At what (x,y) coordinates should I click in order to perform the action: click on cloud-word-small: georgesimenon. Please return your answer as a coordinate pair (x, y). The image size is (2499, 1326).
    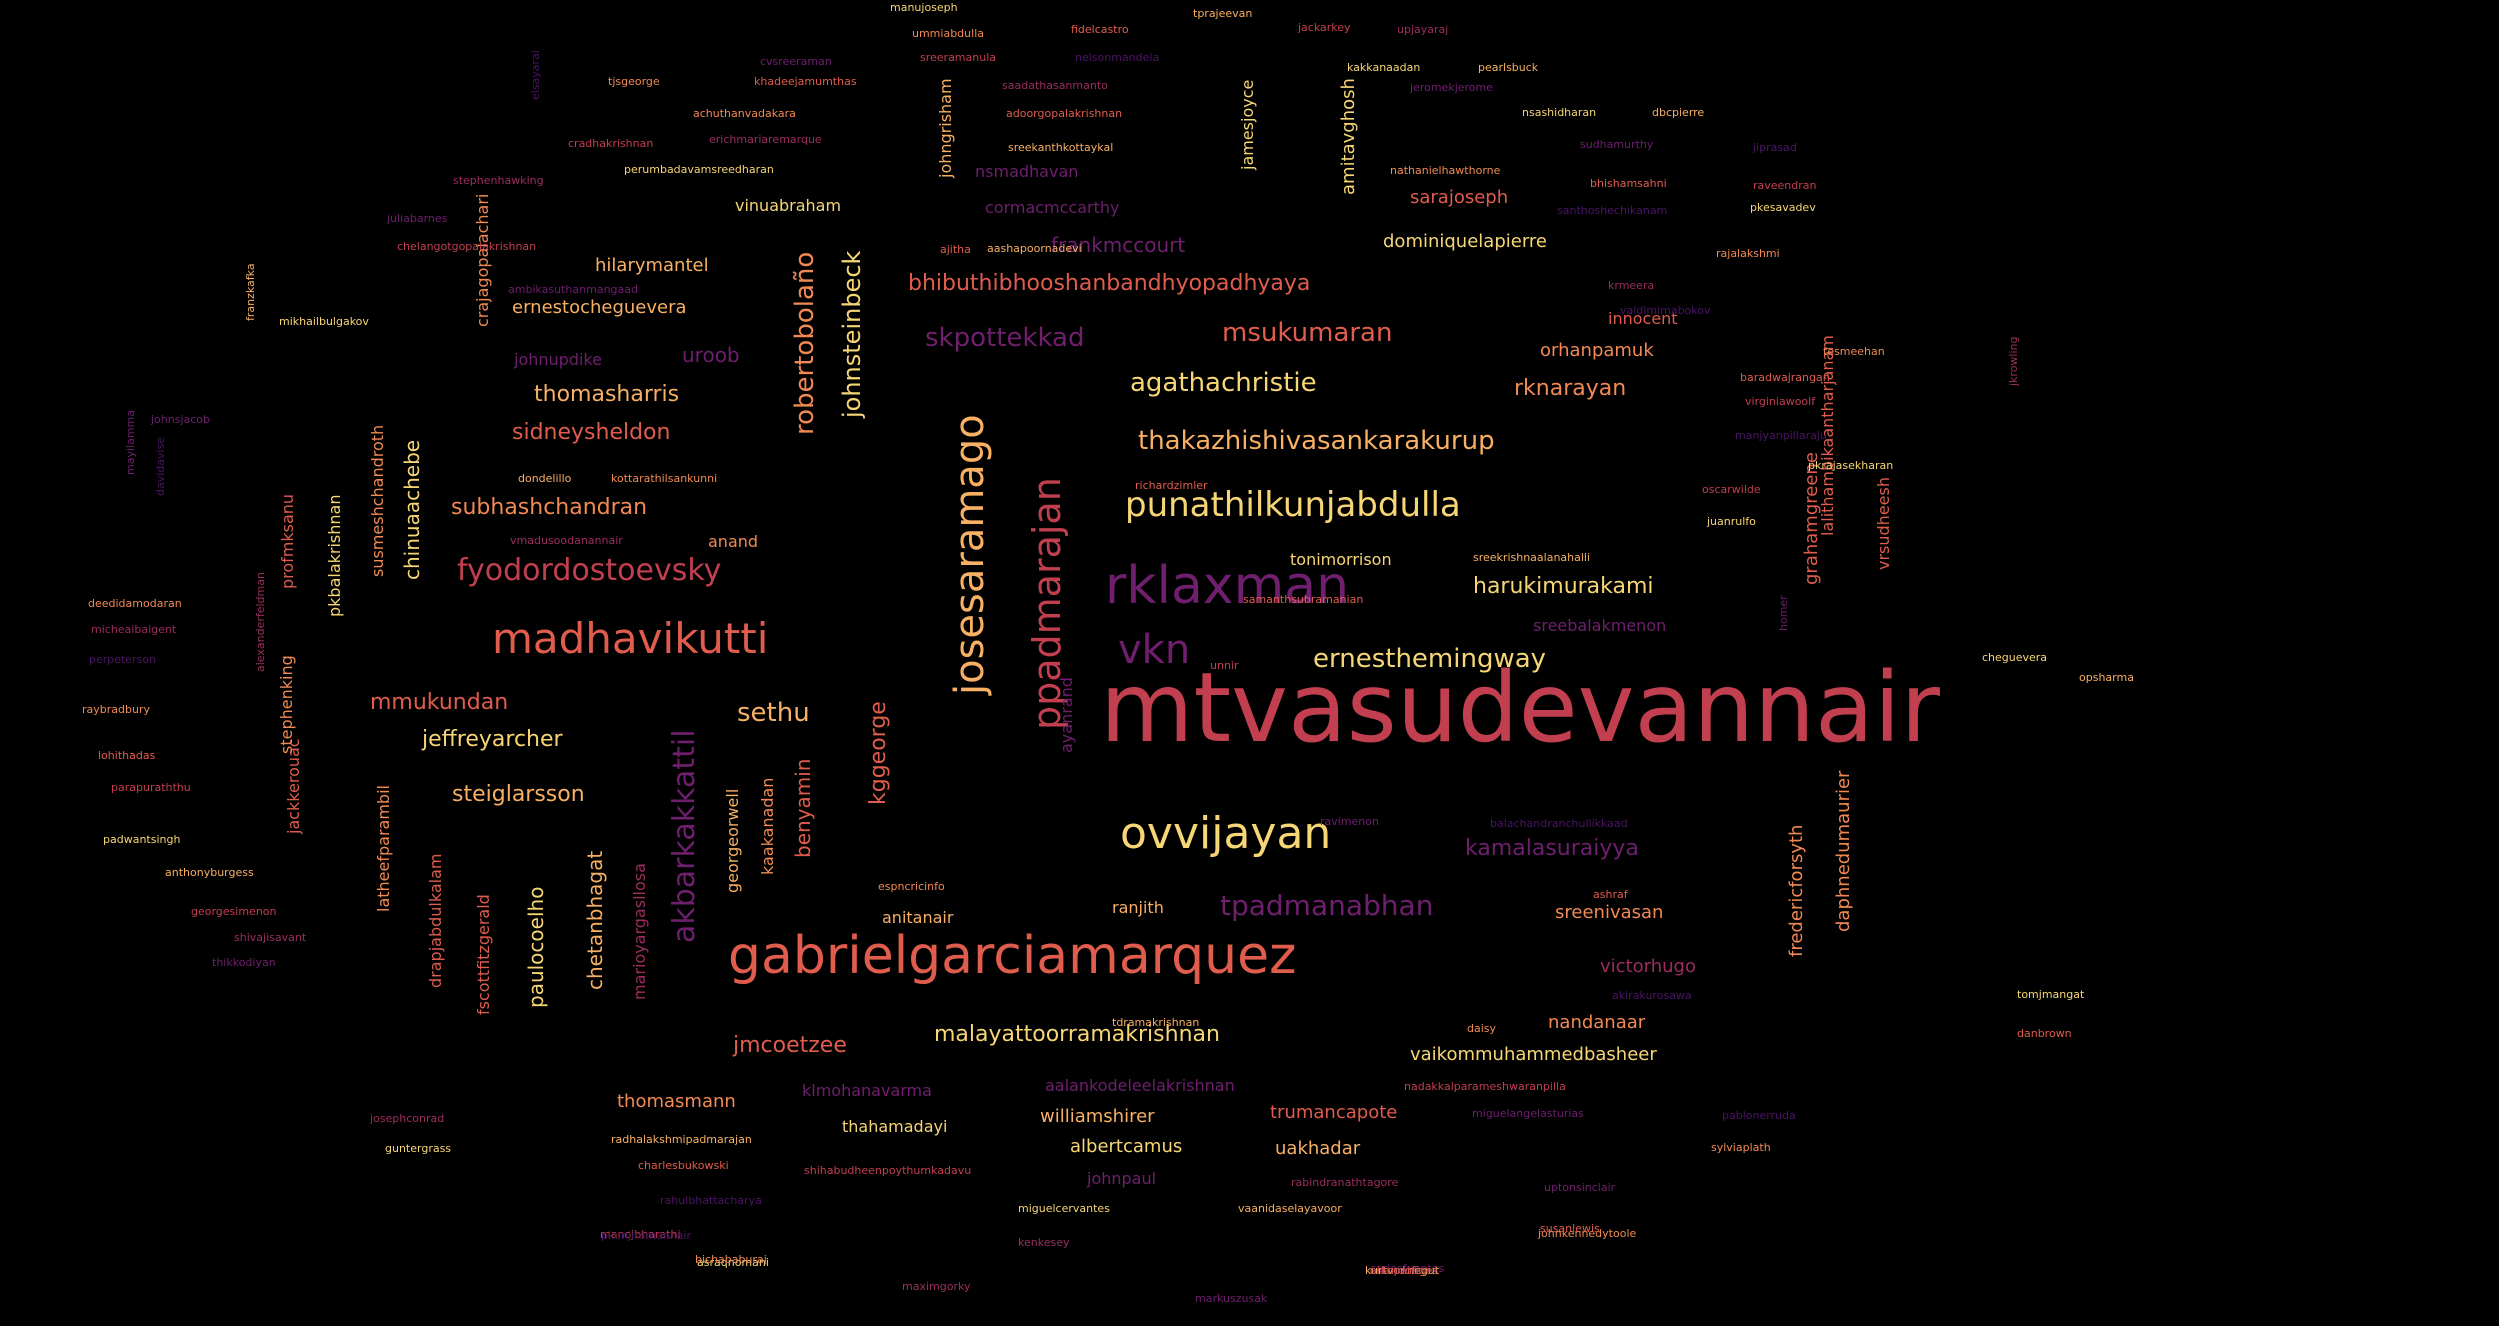
    Looking at the image, I should click on (234, 911).